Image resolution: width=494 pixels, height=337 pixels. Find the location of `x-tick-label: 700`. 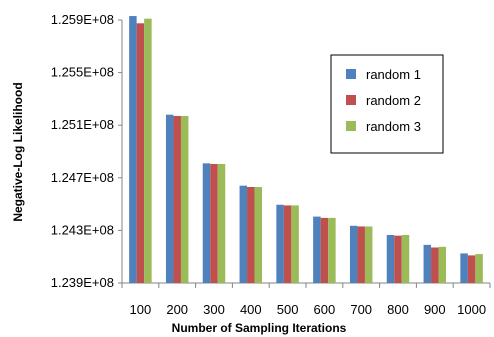

x-tick-label: 700 is located at coordinates (361, 309).